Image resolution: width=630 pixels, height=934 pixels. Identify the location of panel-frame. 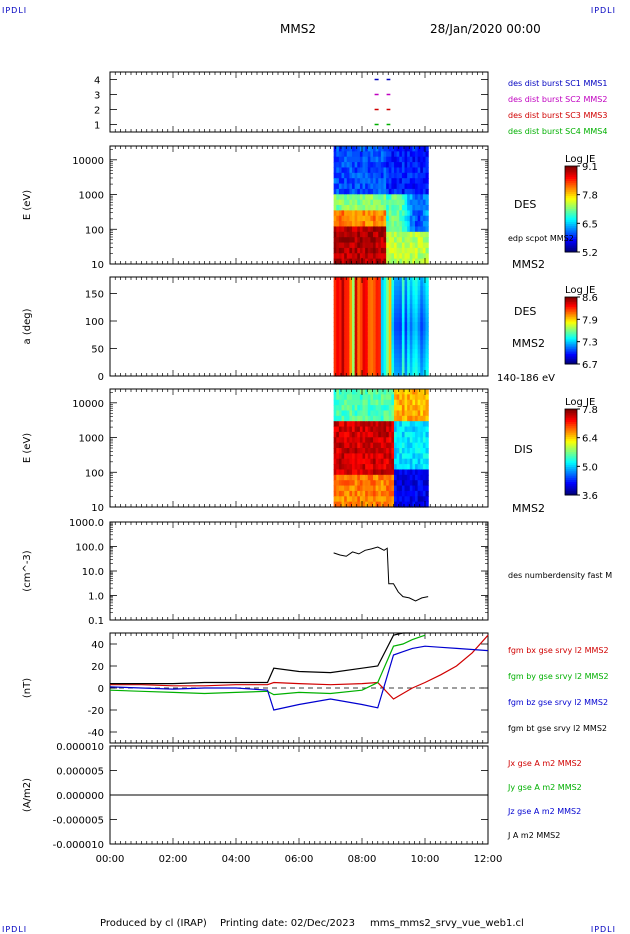
(299, 571).